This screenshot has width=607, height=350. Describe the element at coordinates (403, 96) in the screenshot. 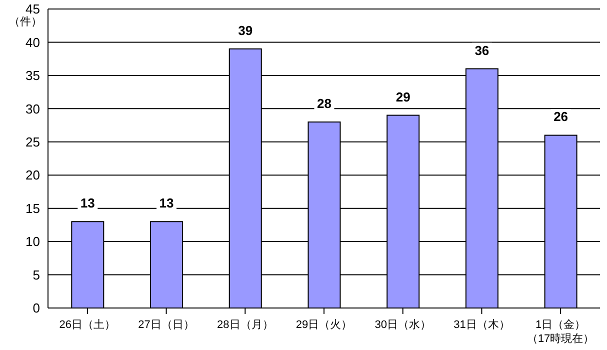

I see `data-label: 29` at that location.